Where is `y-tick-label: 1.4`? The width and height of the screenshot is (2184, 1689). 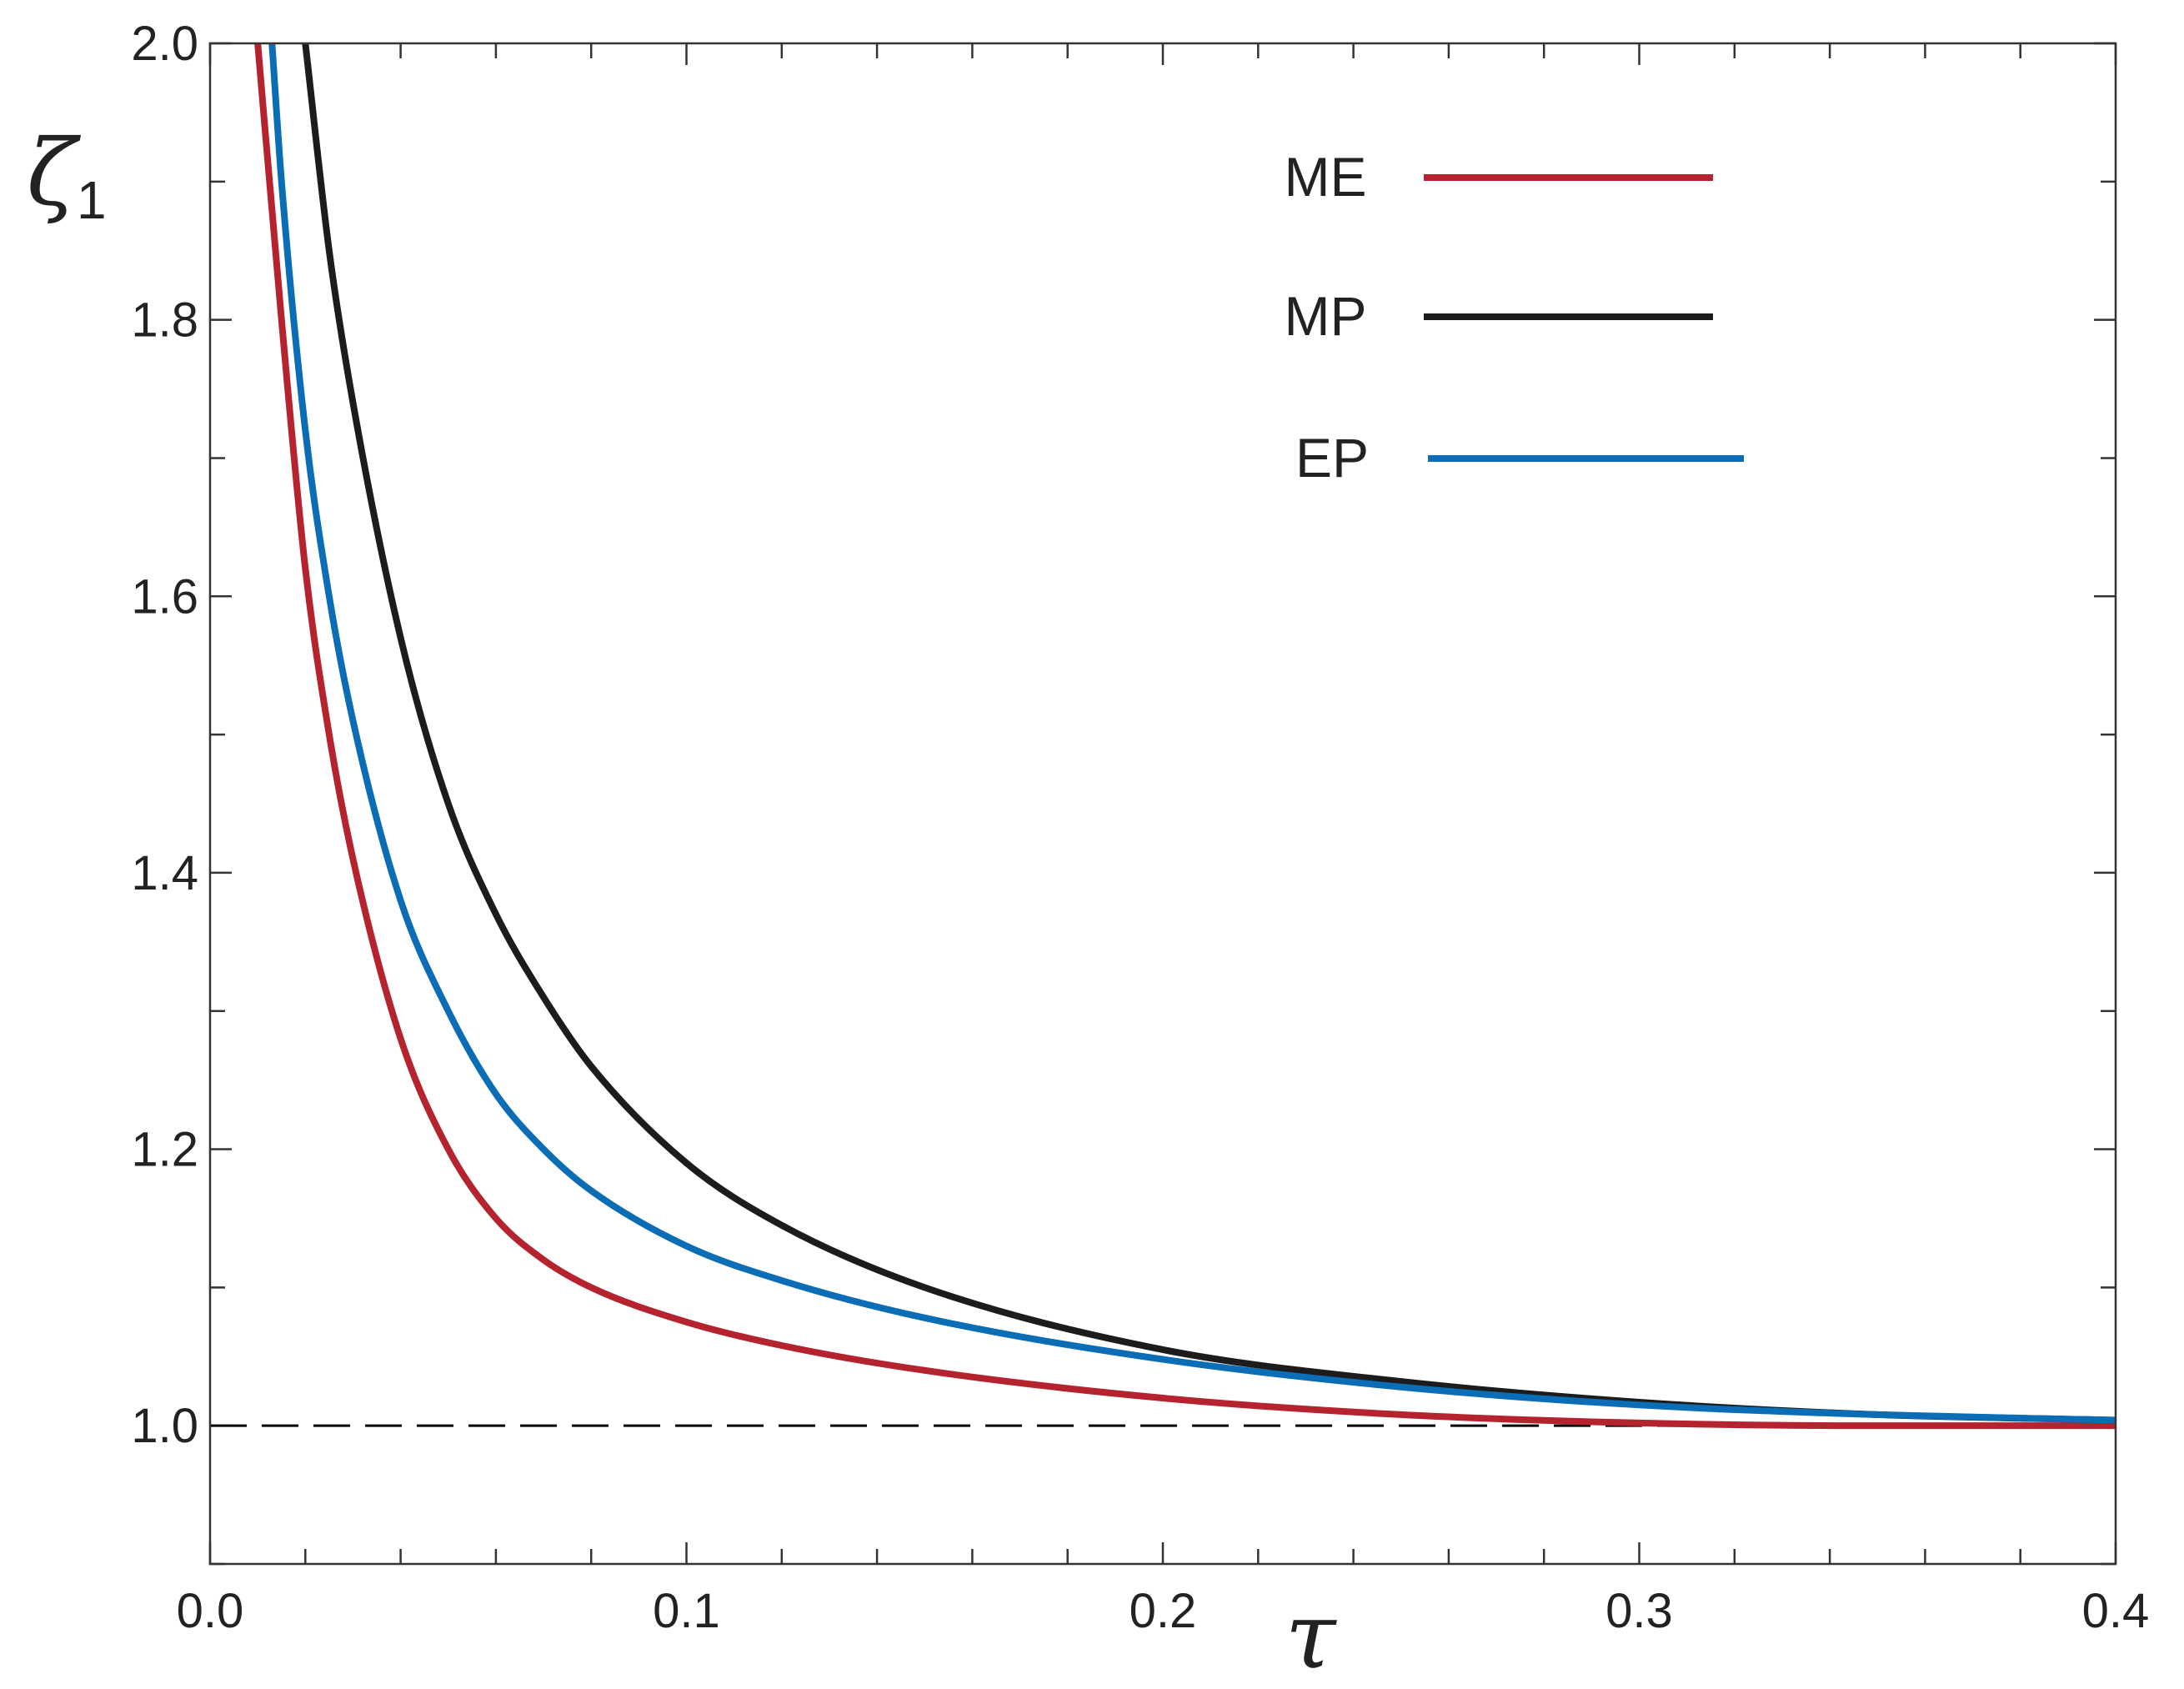 y-tick-label: 1.4 is located at coordinates (164, 873).